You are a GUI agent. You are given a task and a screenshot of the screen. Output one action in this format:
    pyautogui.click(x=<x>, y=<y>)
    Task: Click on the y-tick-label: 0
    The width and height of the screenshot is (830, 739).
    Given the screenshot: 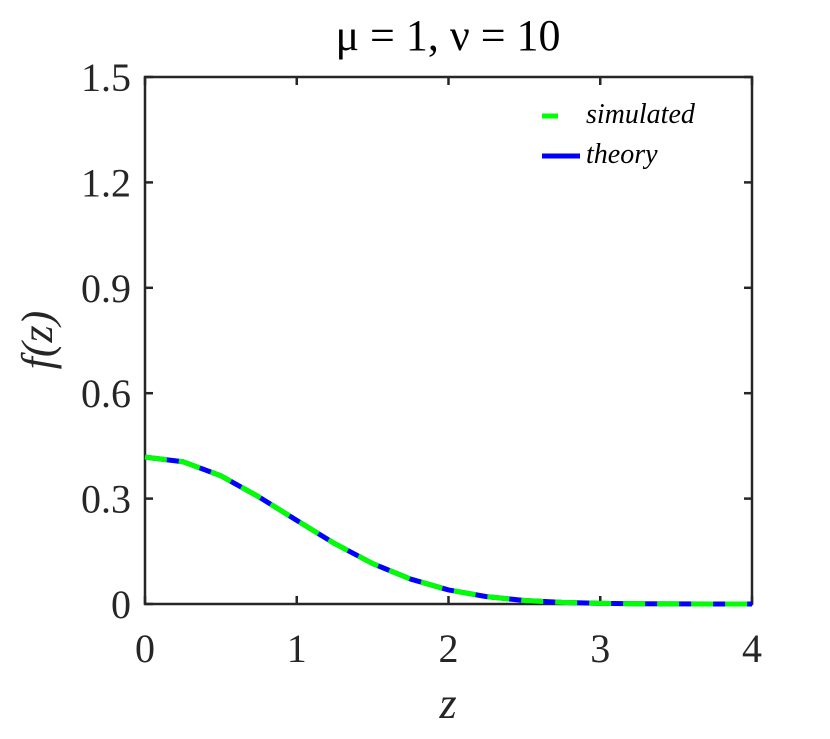 What is the action you would take?
    pyautogui.click(x=121, y=604)
    